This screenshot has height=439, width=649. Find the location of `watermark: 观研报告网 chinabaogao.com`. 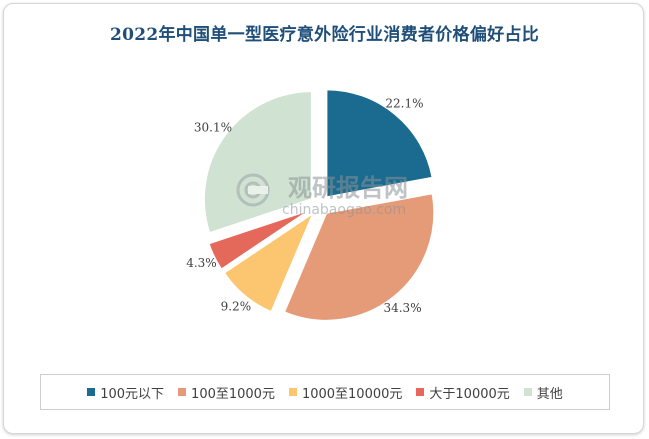

watermark: 观研报告网 chinabaogao.com is located at coordinates (322, 195).